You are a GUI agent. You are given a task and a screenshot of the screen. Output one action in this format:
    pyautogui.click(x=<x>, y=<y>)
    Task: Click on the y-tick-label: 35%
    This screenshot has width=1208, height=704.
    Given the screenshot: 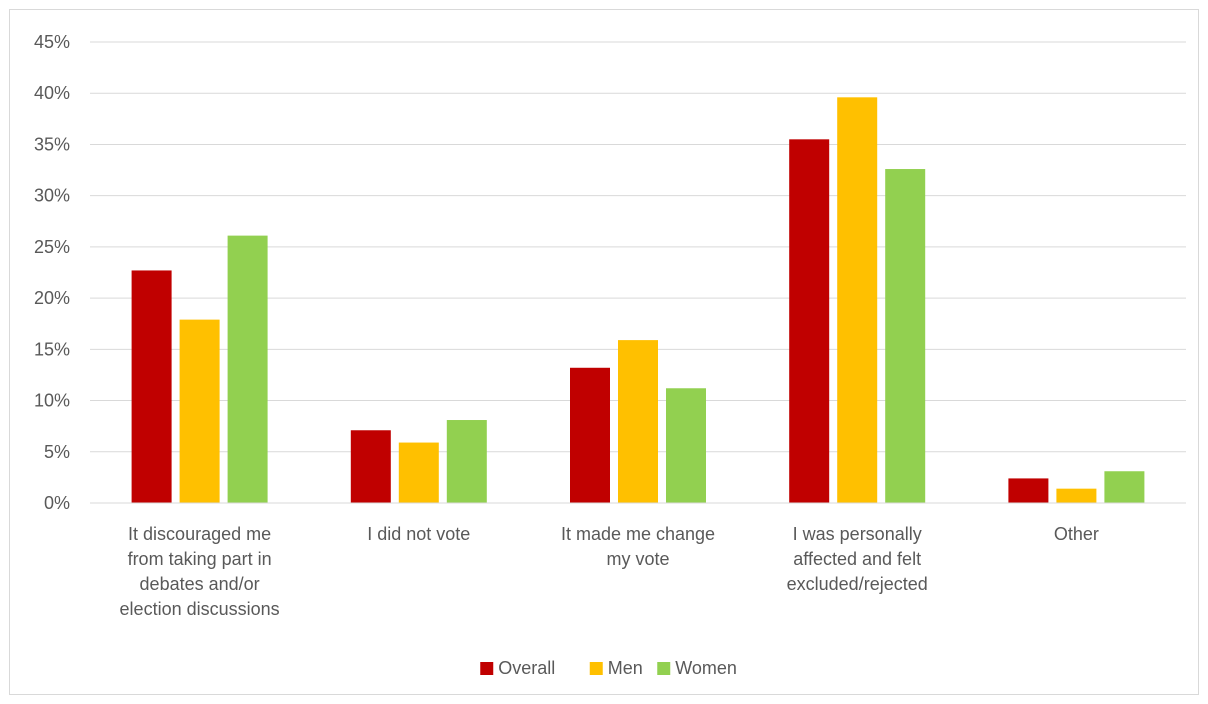 What is the action you would take?
    pyautogui.click(x=52, y=144)
    